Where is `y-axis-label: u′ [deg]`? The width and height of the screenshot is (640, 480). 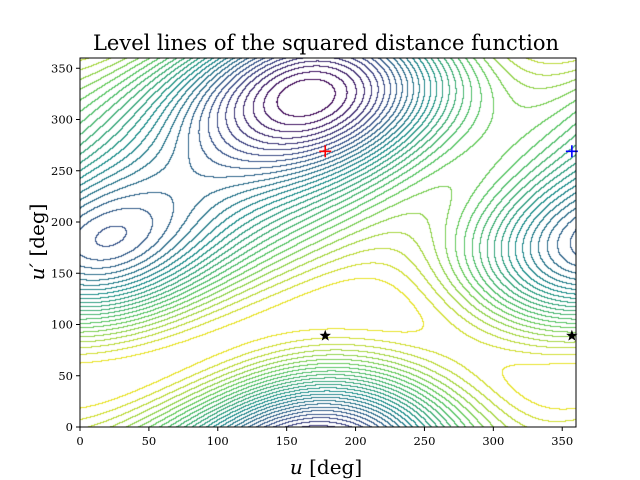 y-axis-label: u′ [deg] is located at coordinates (37, 242).